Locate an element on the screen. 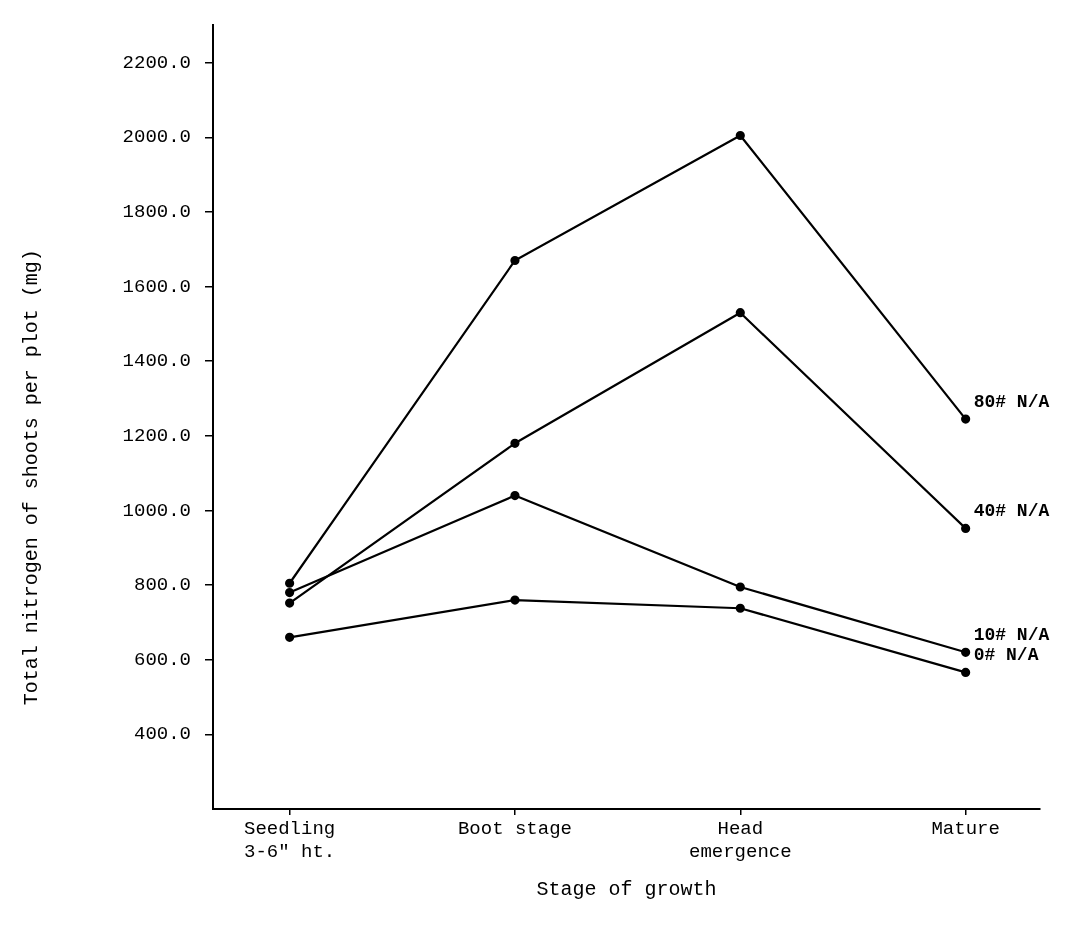  y-tick-label: 600.0 is located at coordinates (162, 659).